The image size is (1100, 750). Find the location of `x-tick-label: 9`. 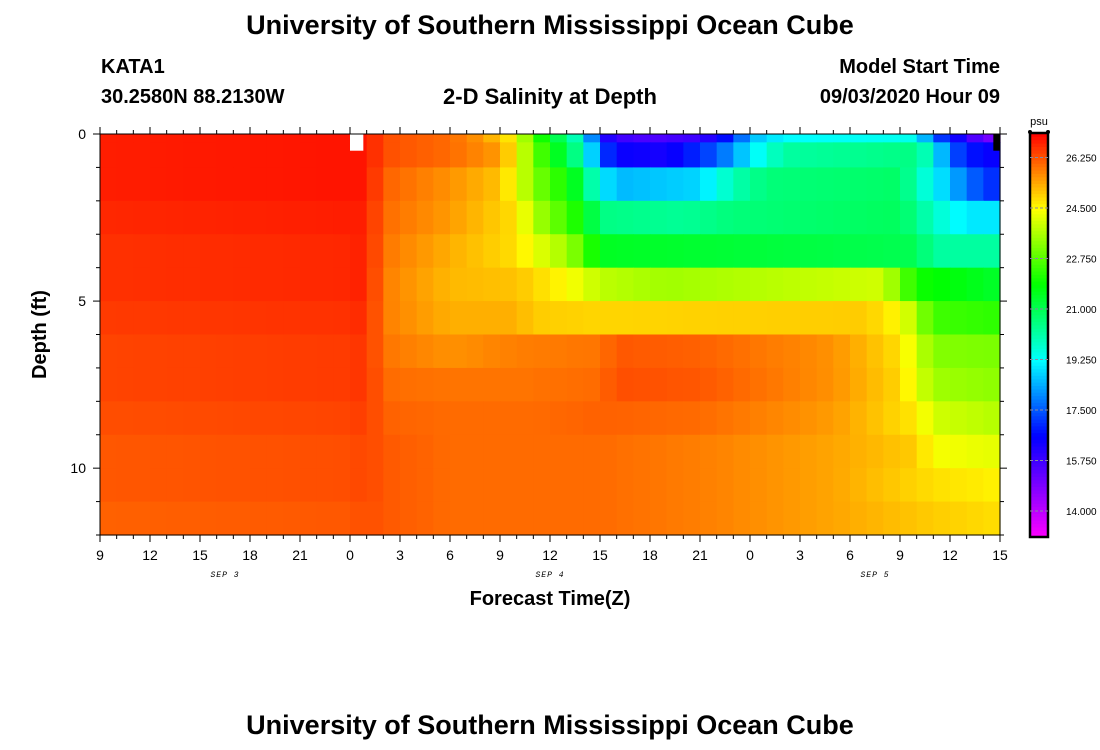

x-tick-label: 9 is located at coordinates (100, 555).